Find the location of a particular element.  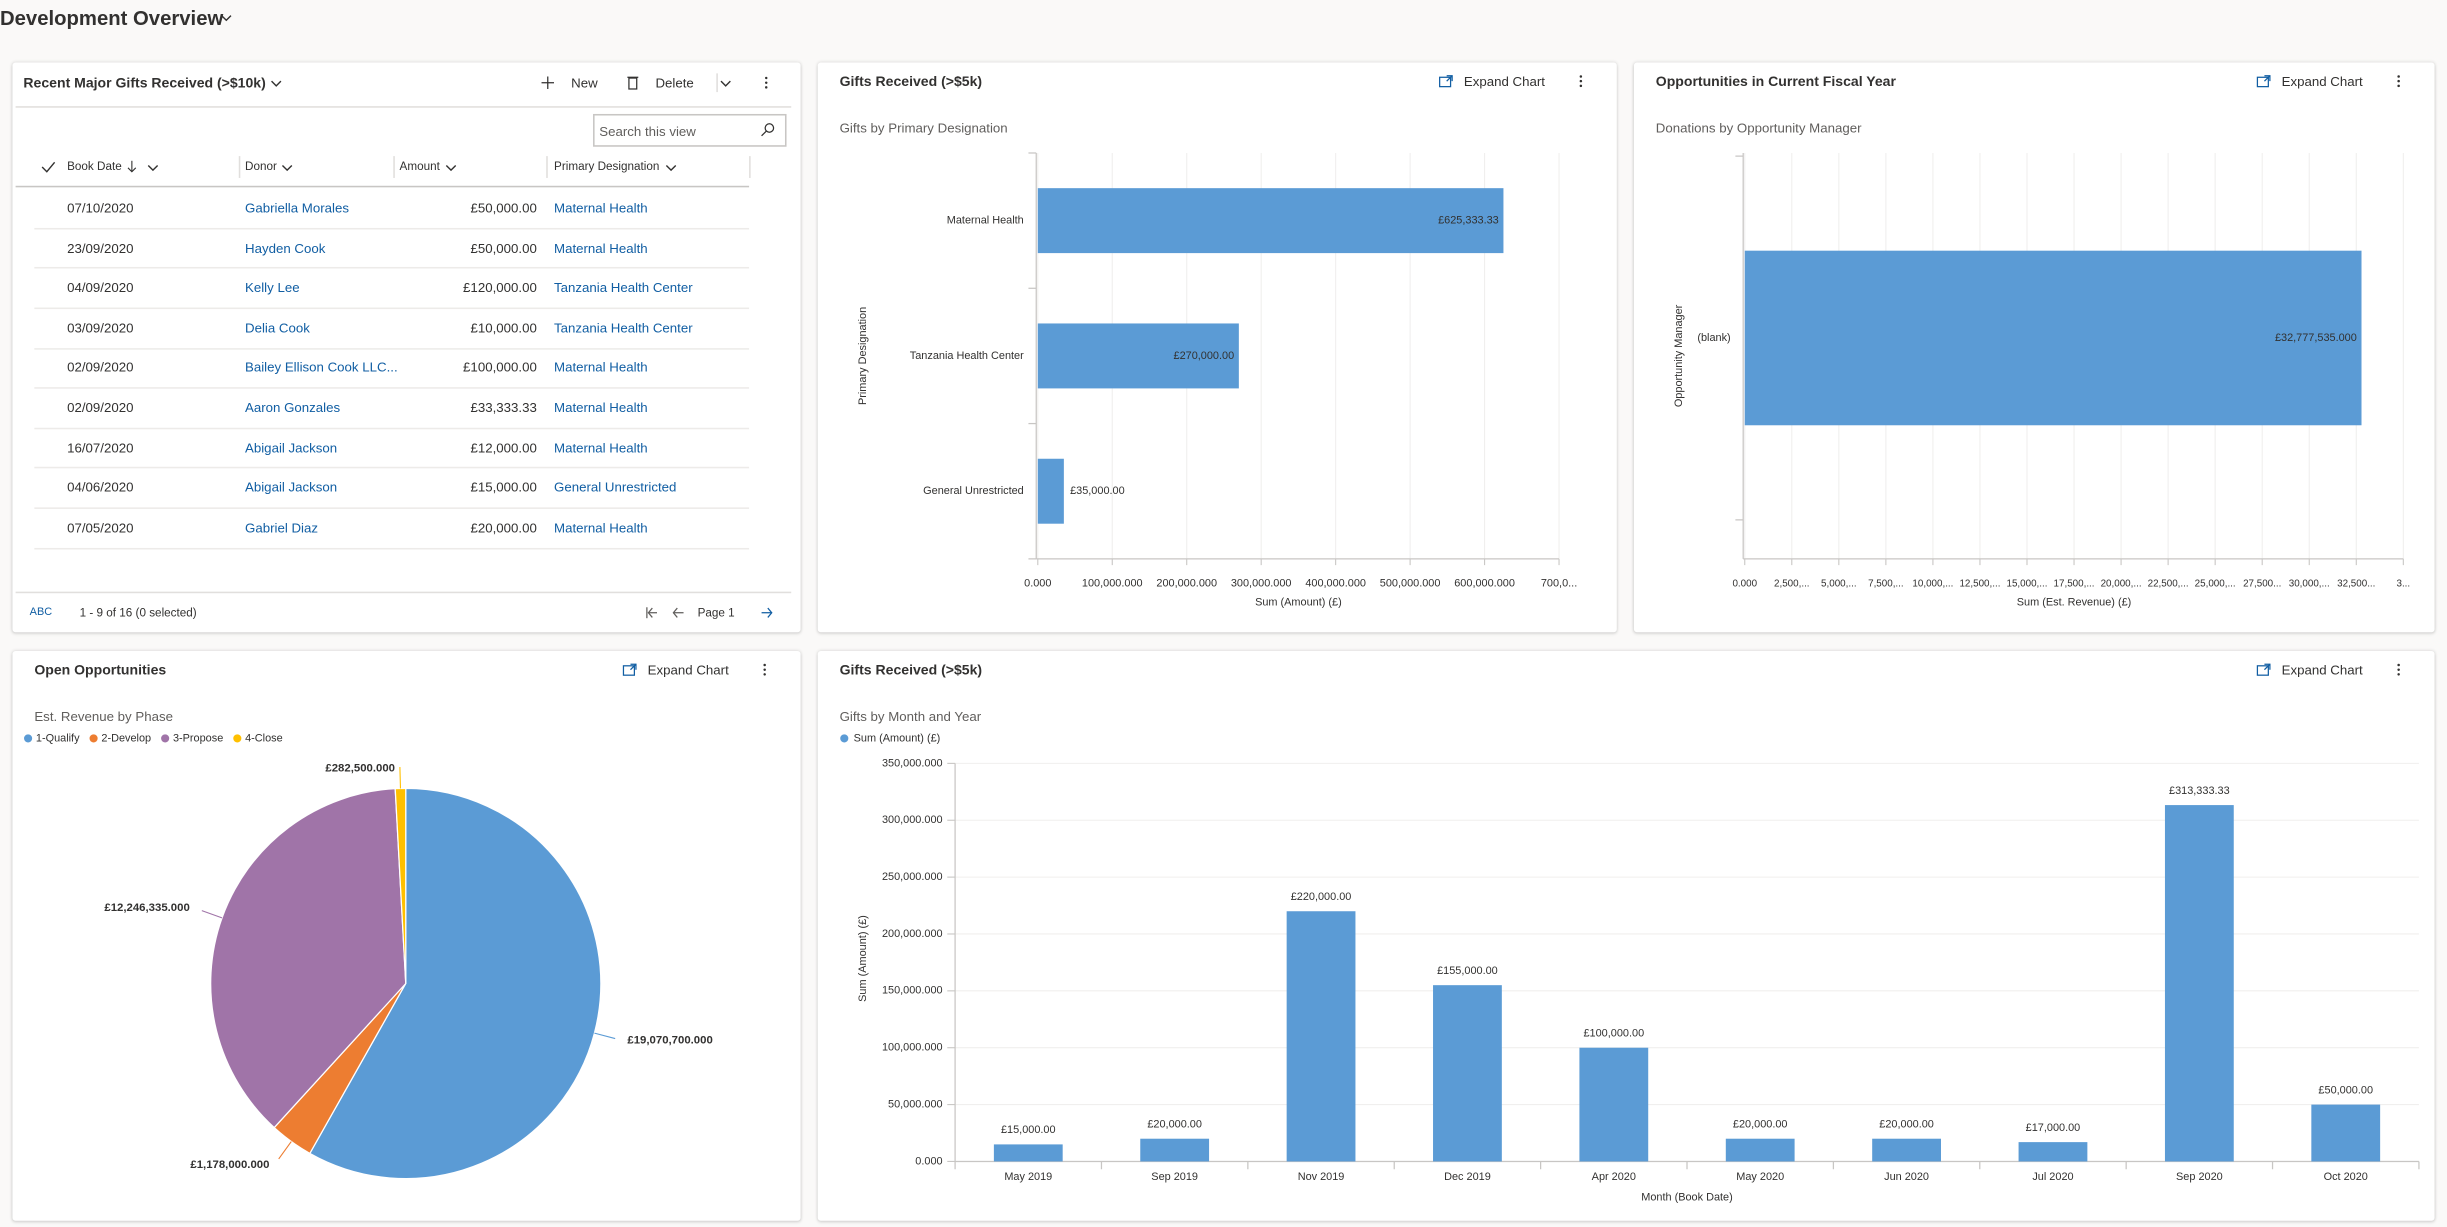

panel-title: Open Opportunities is located at coordinates (100, 669).